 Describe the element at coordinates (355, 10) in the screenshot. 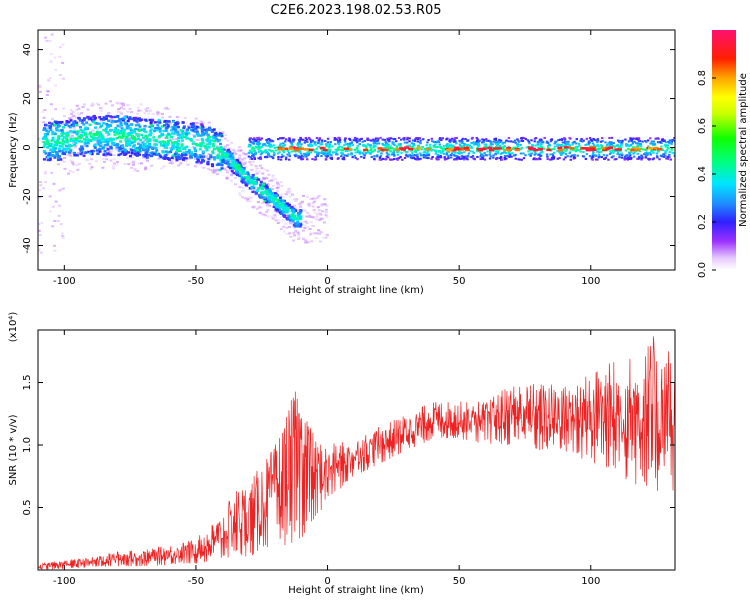

I see `figure-title: C2E6.2023.198.02.53.R05` at that location.